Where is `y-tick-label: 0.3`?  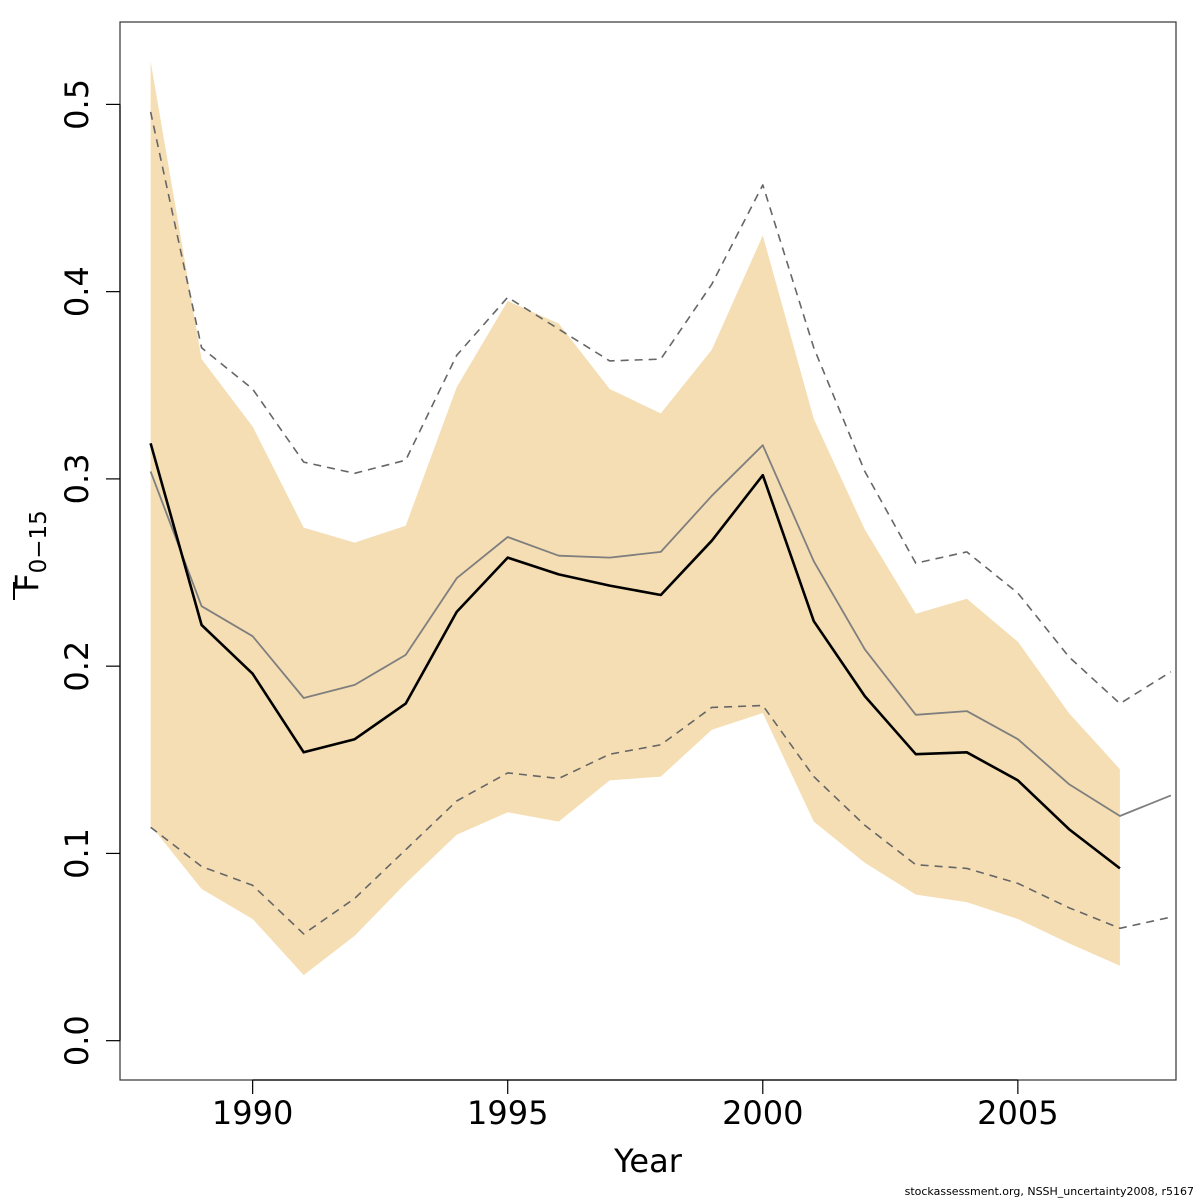
y-tick-label: 0.3 is located at coordinates (77, 478).